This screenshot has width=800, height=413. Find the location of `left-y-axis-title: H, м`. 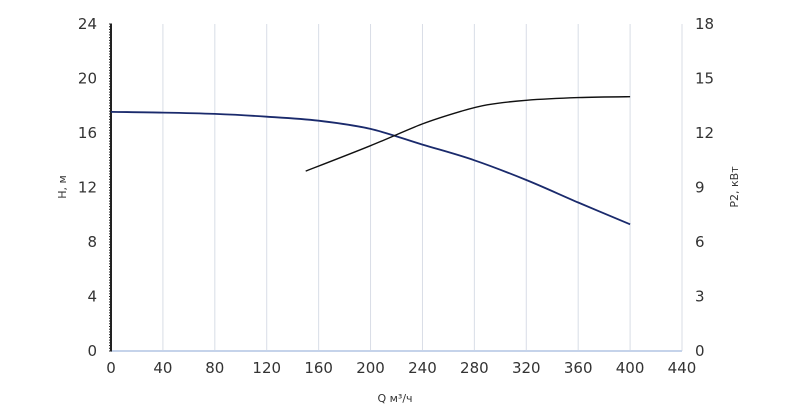

left-y-axis-title: H, м is located at coordinates (62, 187).